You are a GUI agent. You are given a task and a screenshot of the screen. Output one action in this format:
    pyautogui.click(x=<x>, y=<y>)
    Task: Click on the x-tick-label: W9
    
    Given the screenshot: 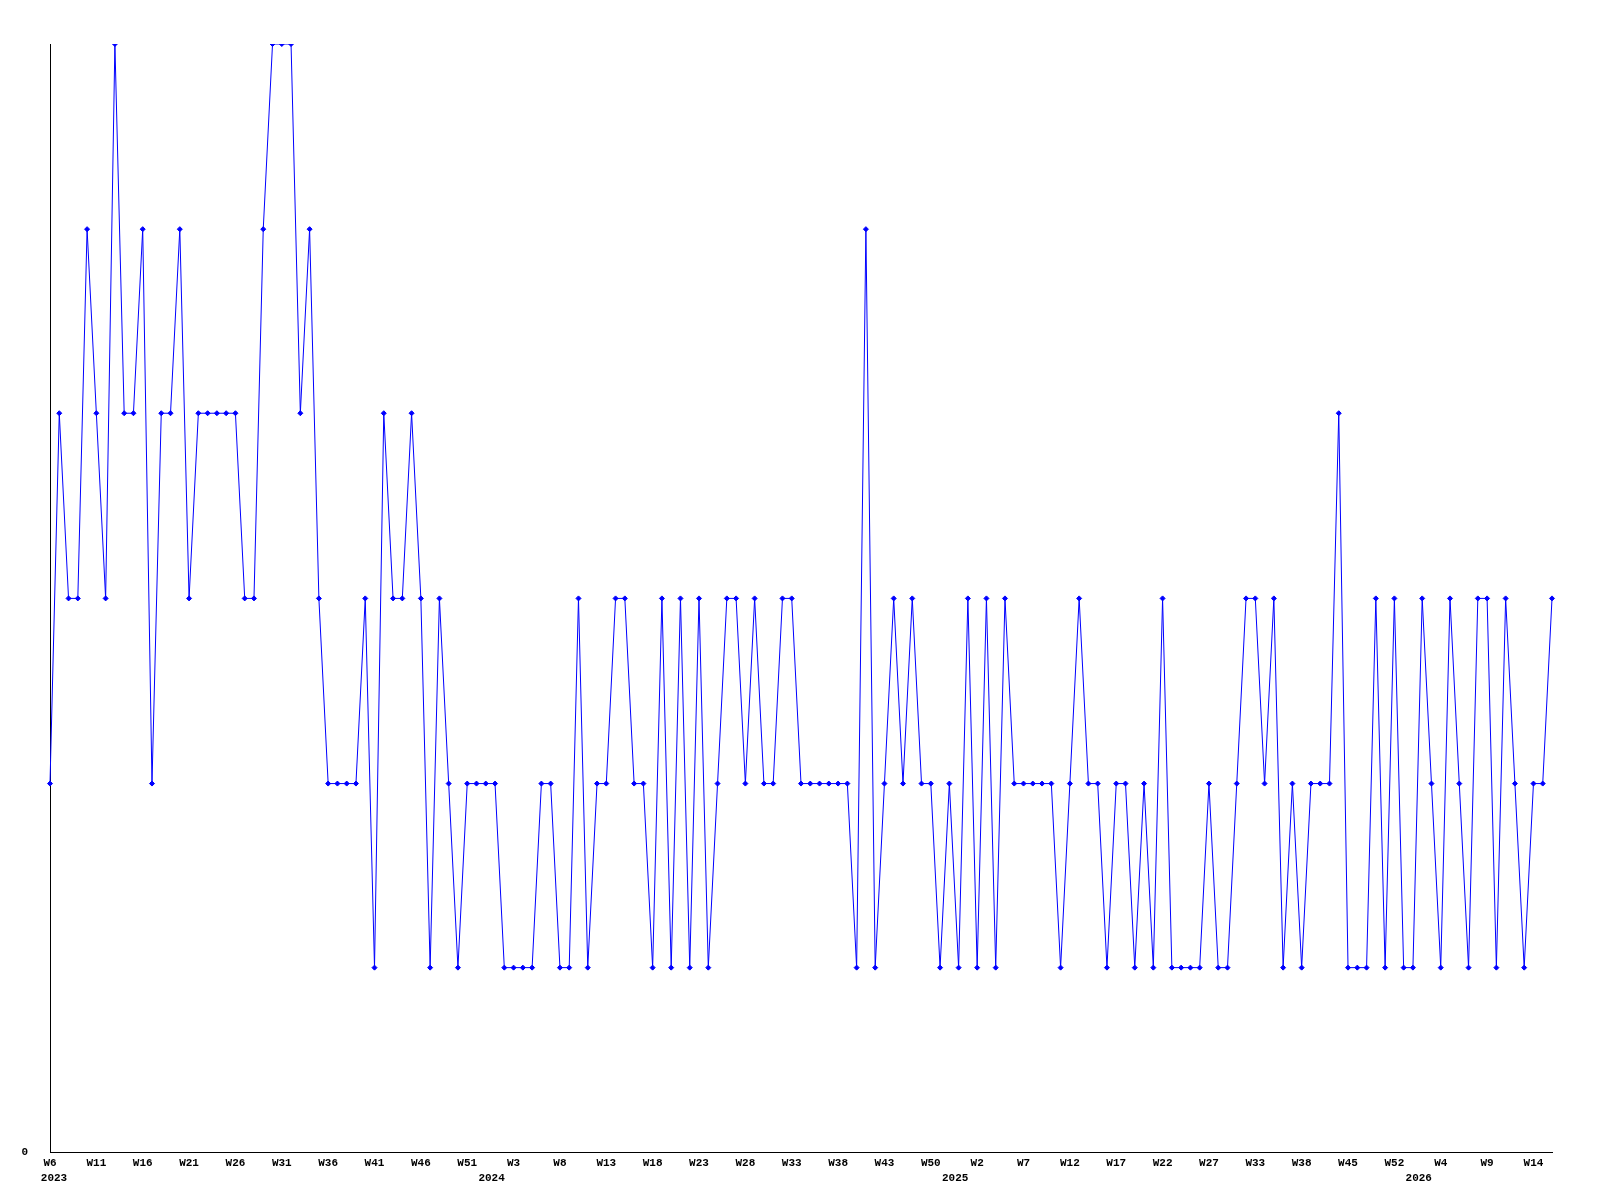 What is the action you would take?
    pyautogui.click(x=1487, y=1163)
    